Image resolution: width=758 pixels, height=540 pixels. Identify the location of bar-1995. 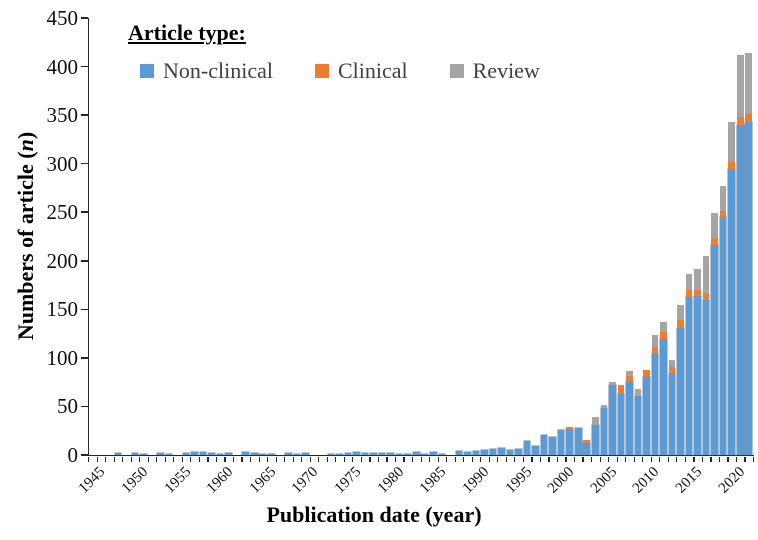
(518, 452).